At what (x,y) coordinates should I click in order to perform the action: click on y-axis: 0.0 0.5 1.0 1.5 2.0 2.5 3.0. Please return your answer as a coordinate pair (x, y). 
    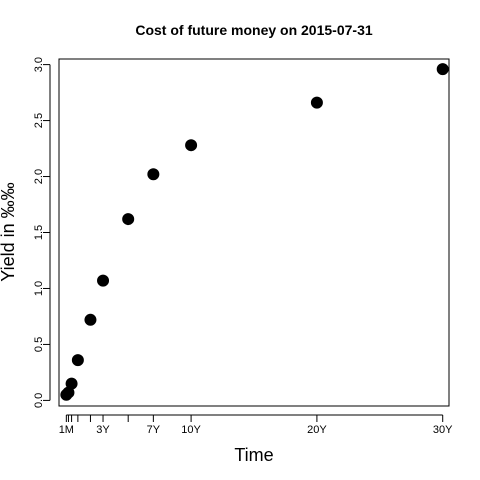
    Looking at the image, I should click on (42, 232).